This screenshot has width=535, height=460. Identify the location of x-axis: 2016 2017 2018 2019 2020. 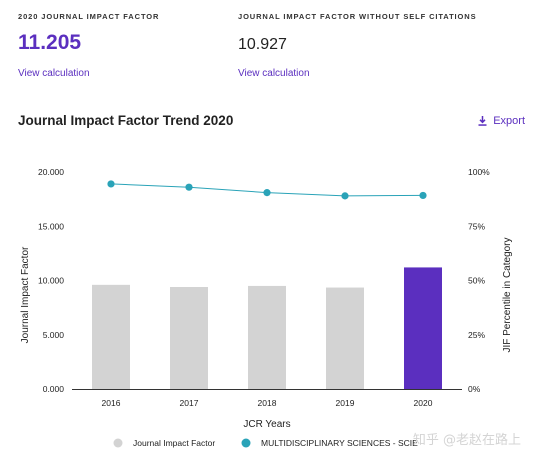
(267, 403).